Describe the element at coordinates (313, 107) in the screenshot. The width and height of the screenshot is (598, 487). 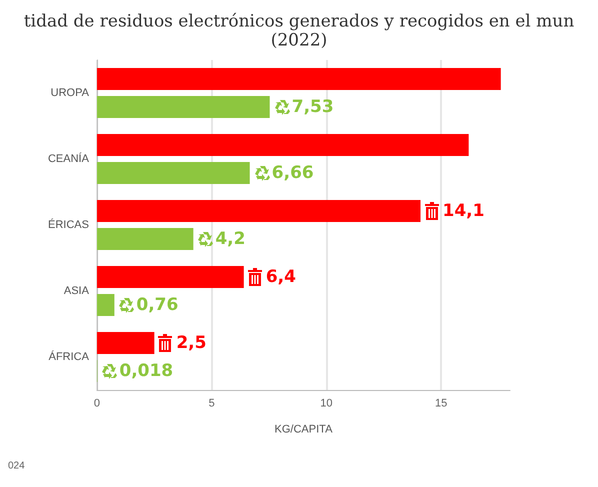
I see `data-label: 7,53` at that location.